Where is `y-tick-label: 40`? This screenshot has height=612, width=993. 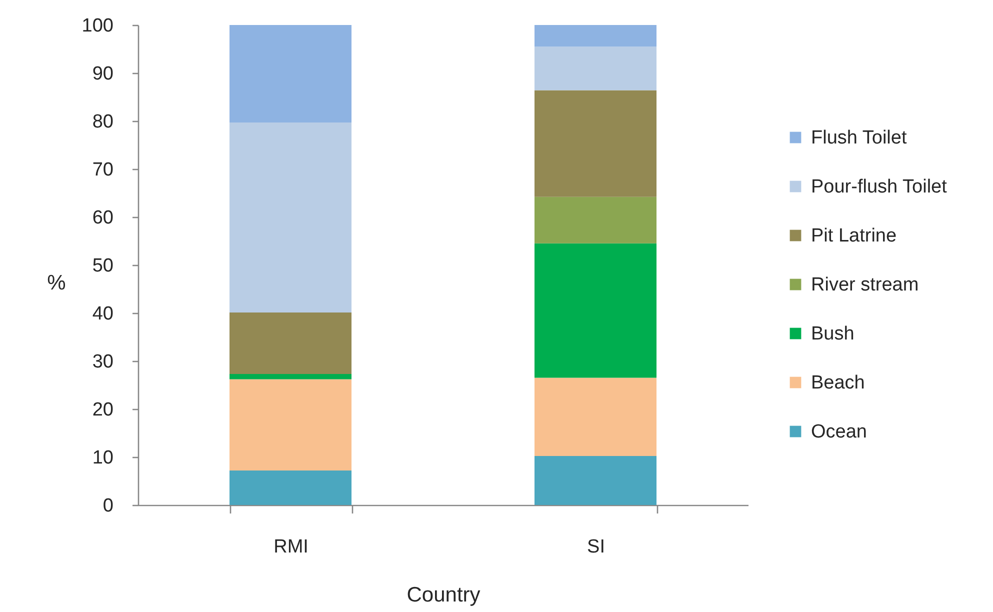 y-tick-label: 40 is located at coordinates (103, 314).